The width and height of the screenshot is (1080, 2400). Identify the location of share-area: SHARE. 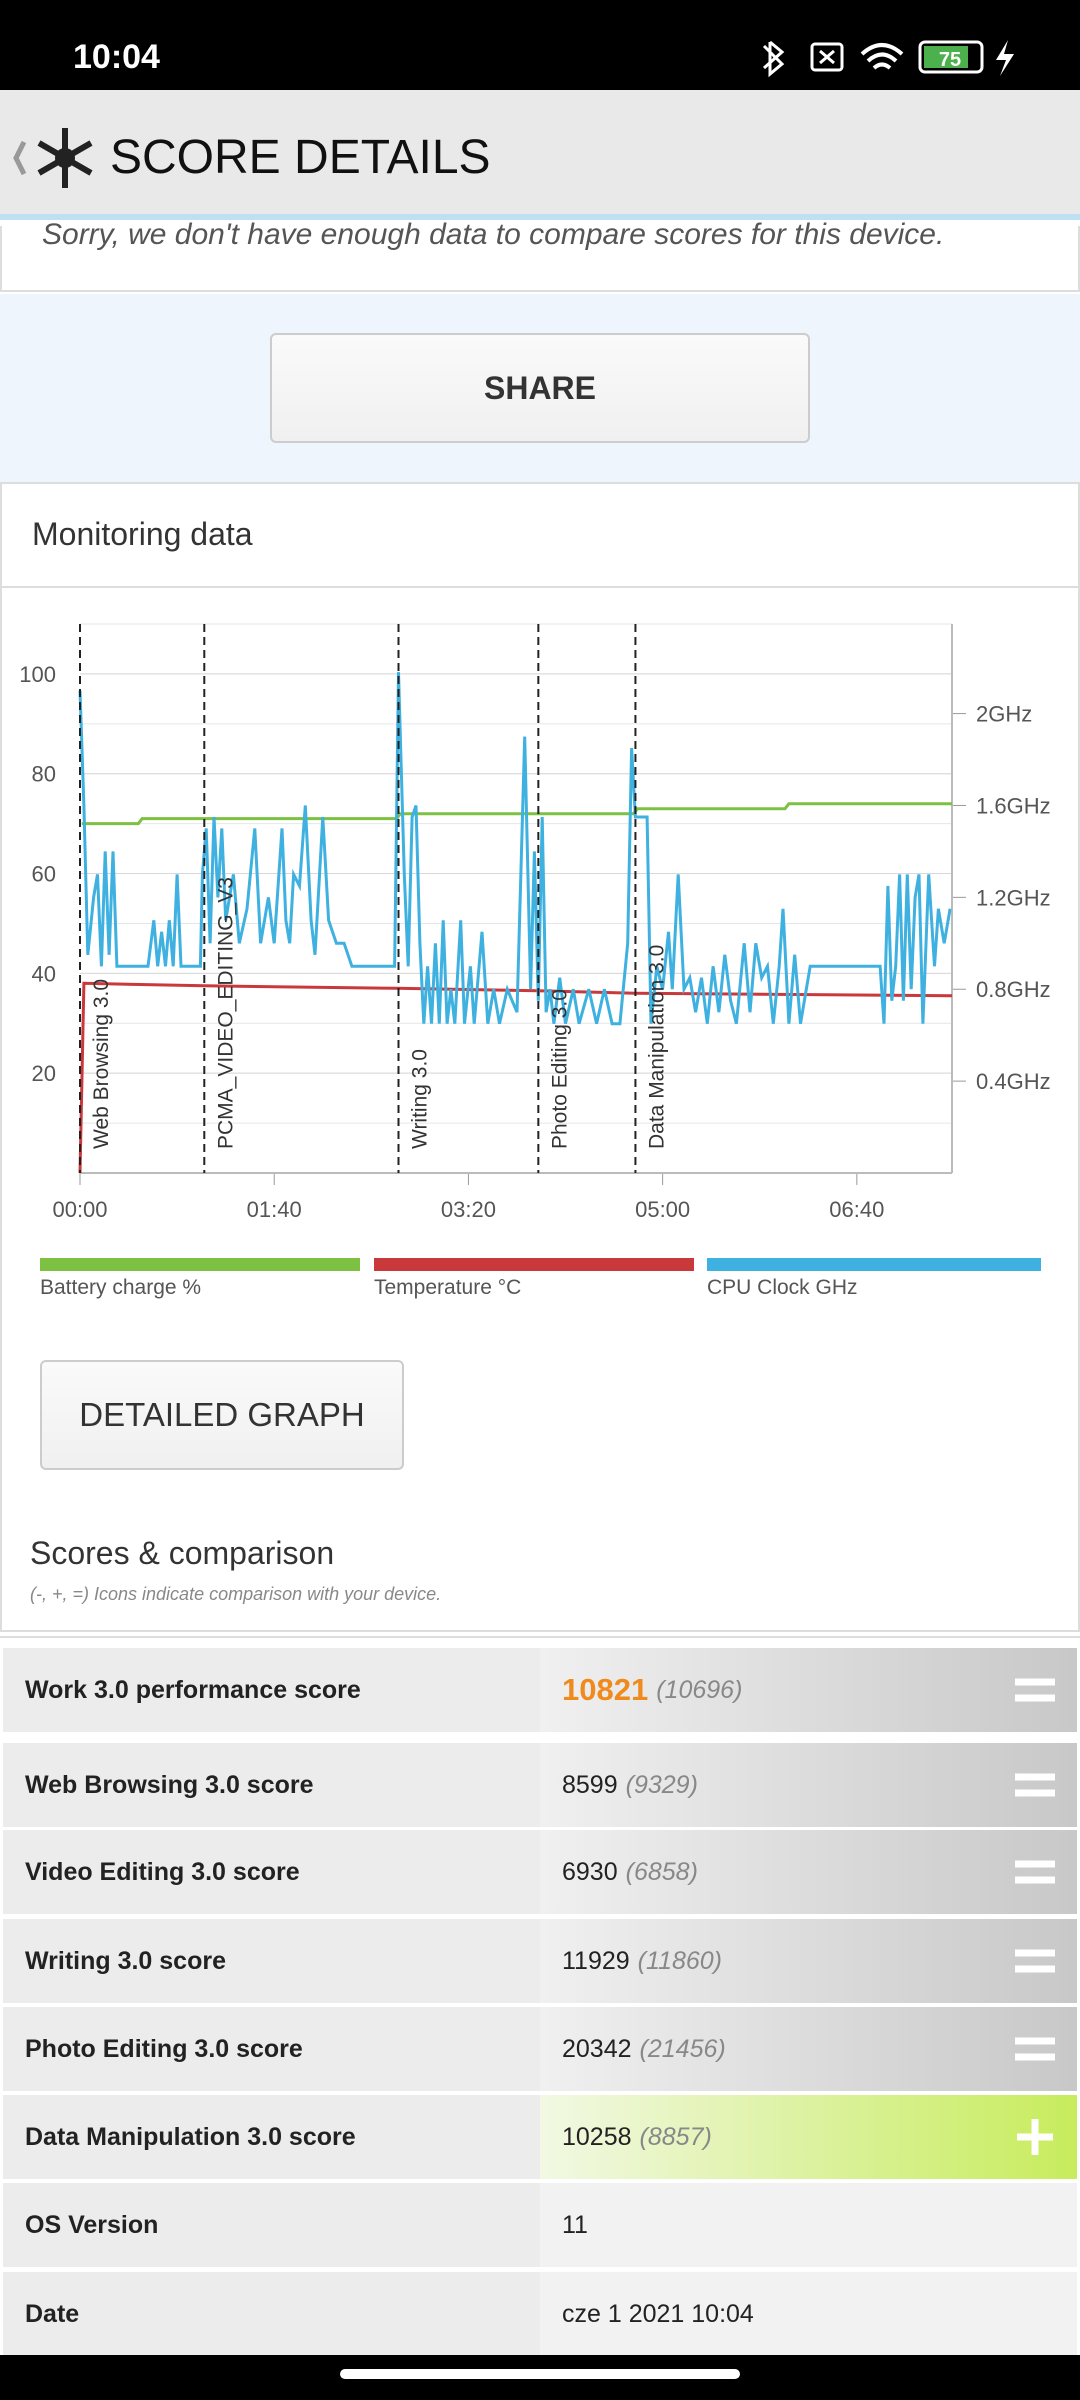
(540, 388).